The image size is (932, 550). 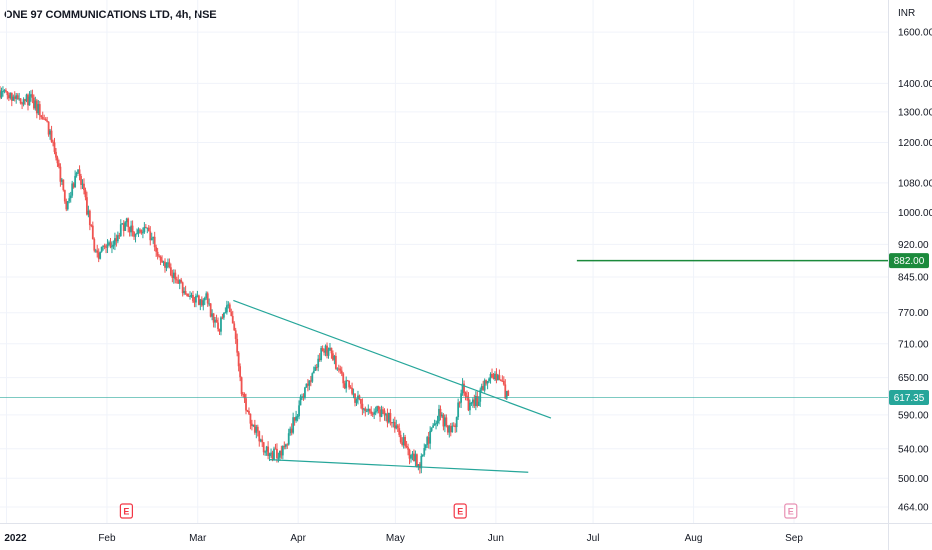 What do you see at coordinates (794, 538) in the screenshot?
I see `x-tick-label: Sep` at bounding box center [794, 538].